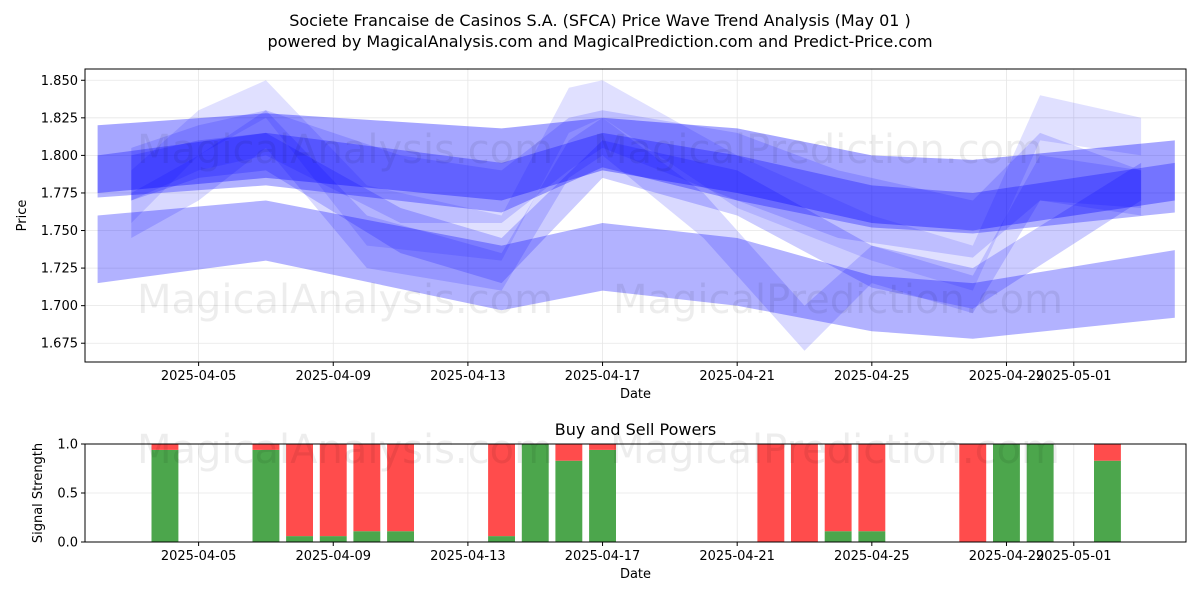  I want to click on signal-bars, so click(636, 493).